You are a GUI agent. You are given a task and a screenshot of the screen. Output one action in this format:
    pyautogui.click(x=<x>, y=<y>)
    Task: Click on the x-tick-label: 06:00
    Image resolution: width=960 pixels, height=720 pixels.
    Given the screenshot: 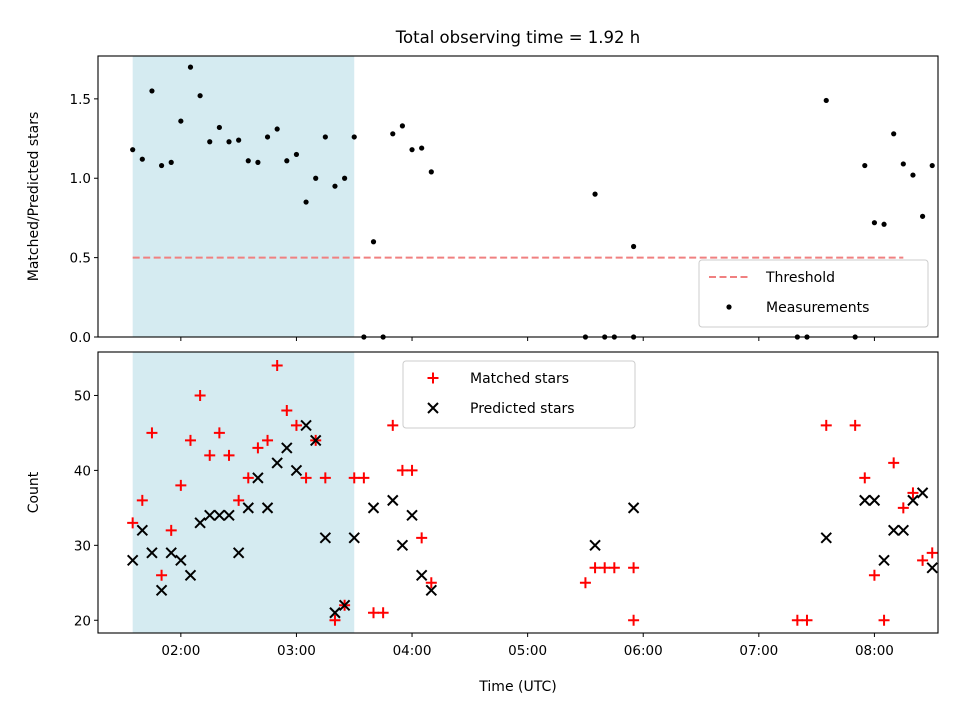 What is the action you would take?
    pyautogui.click(x=643, y=651)
    